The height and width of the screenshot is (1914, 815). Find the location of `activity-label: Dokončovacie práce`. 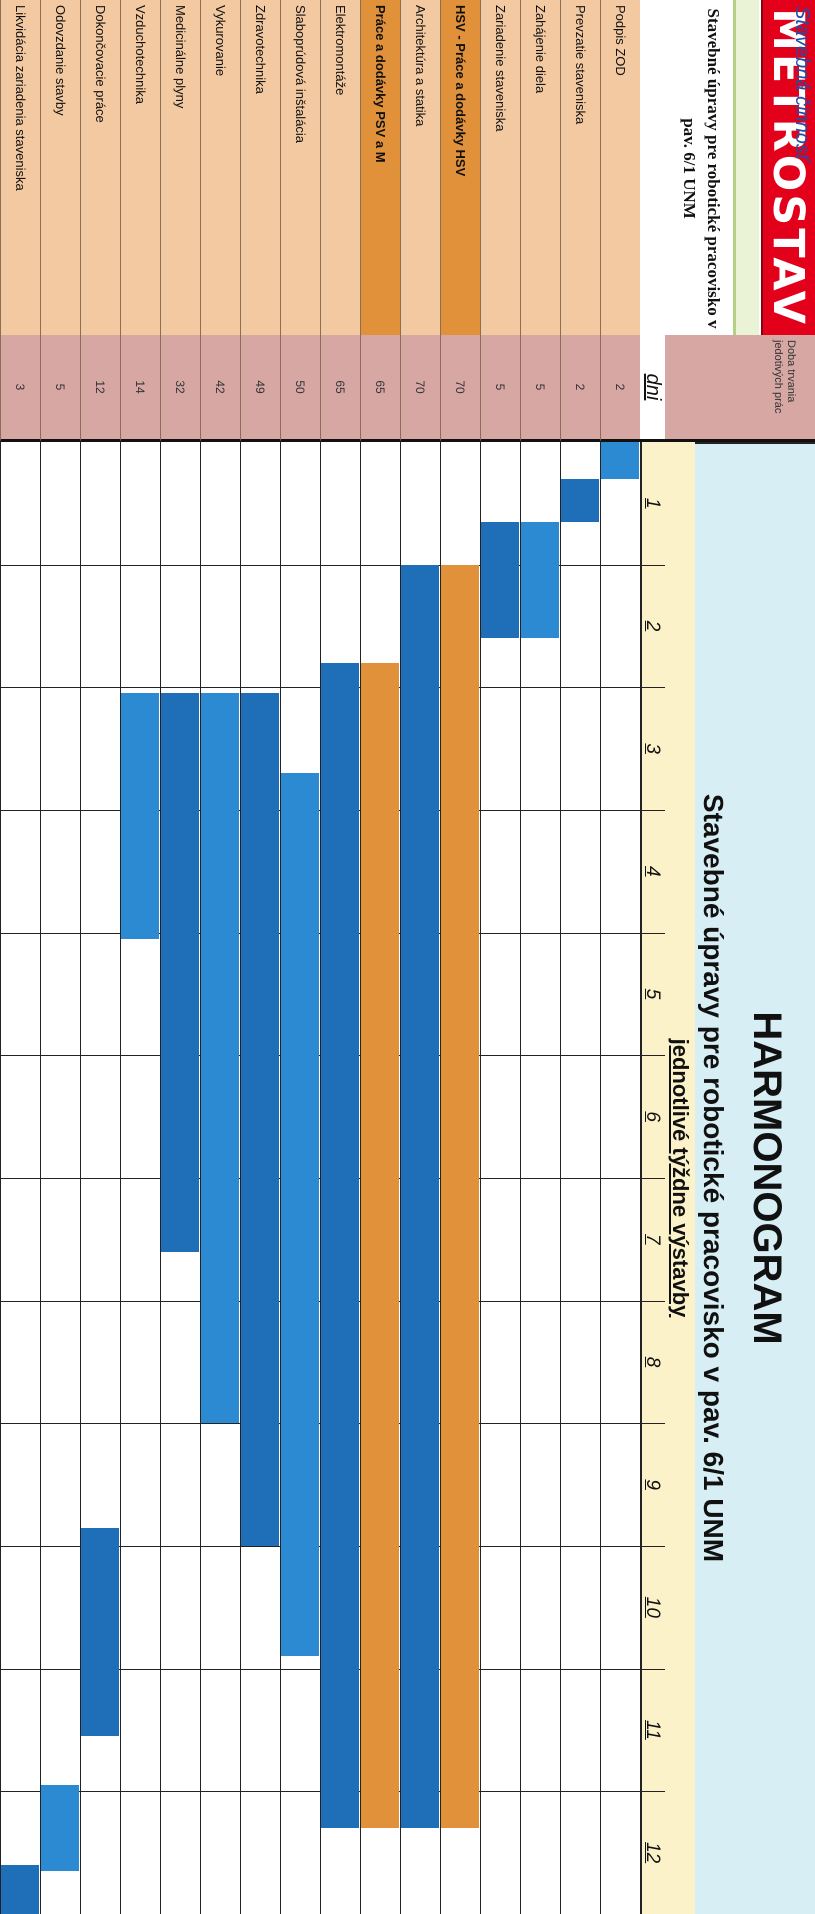

activity-label: Dokončovacie práce is located at coordinates (100, 167).